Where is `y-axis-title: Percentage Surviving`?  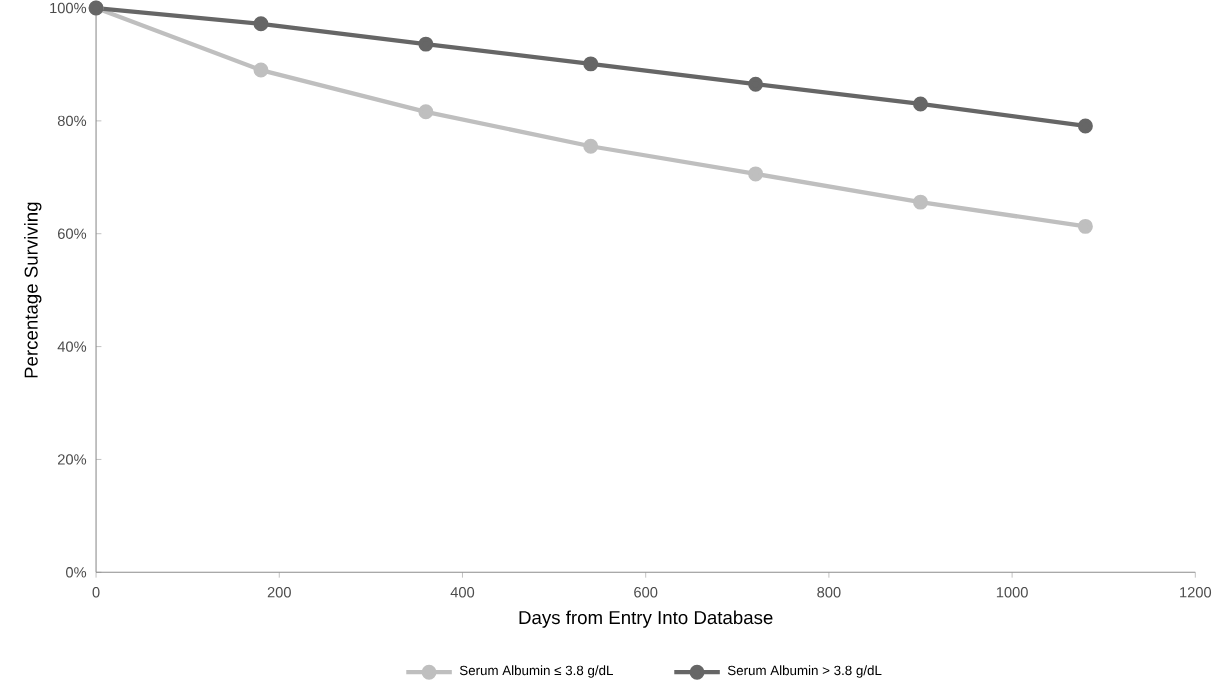
y-axis-title: Percentage Surviving is located at coordinates (33, 290).